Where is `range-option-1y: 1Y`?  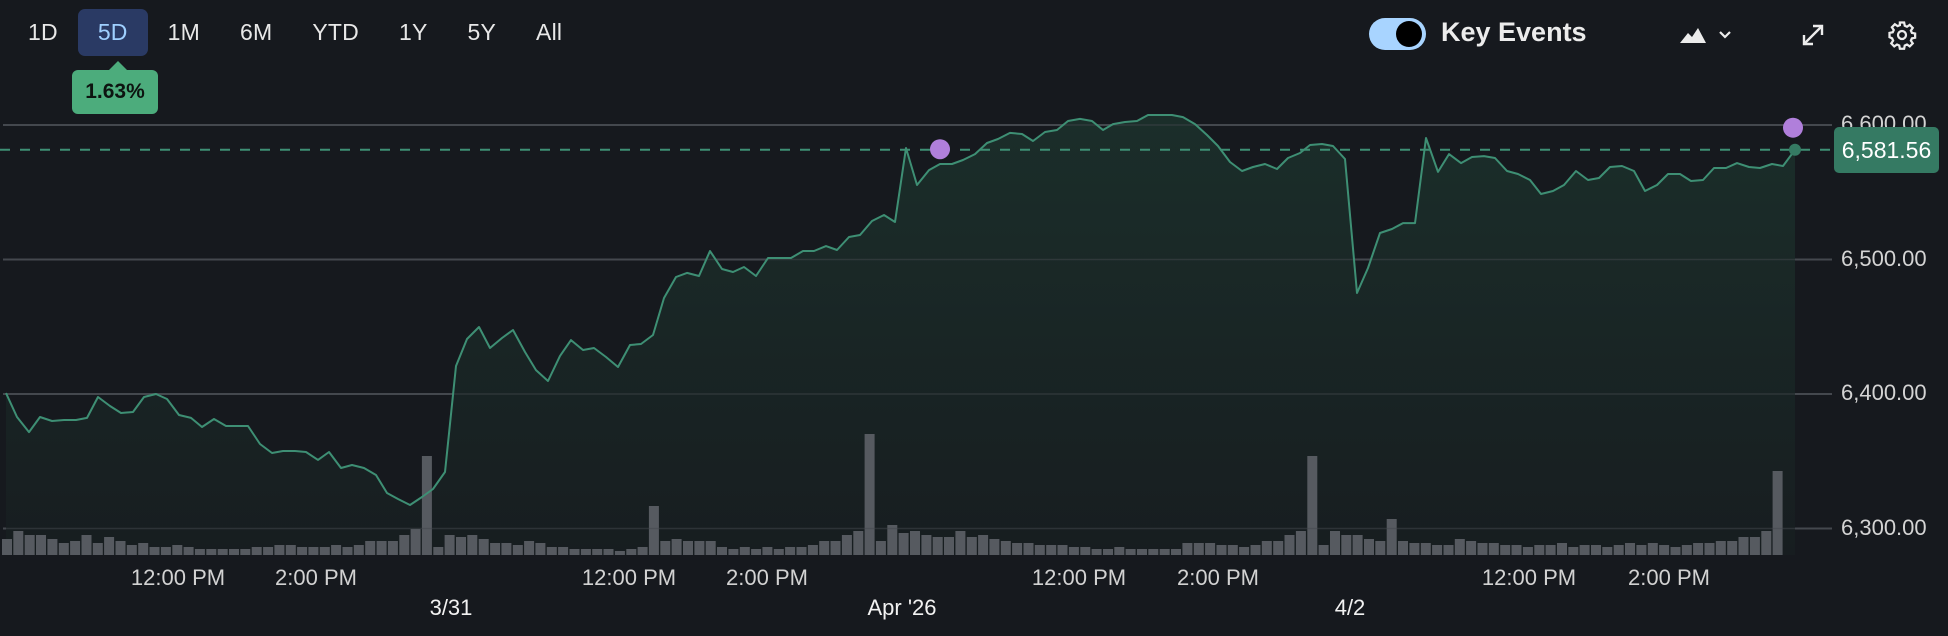
range-option-1y: 1Y is located at coordinates (413, 32).